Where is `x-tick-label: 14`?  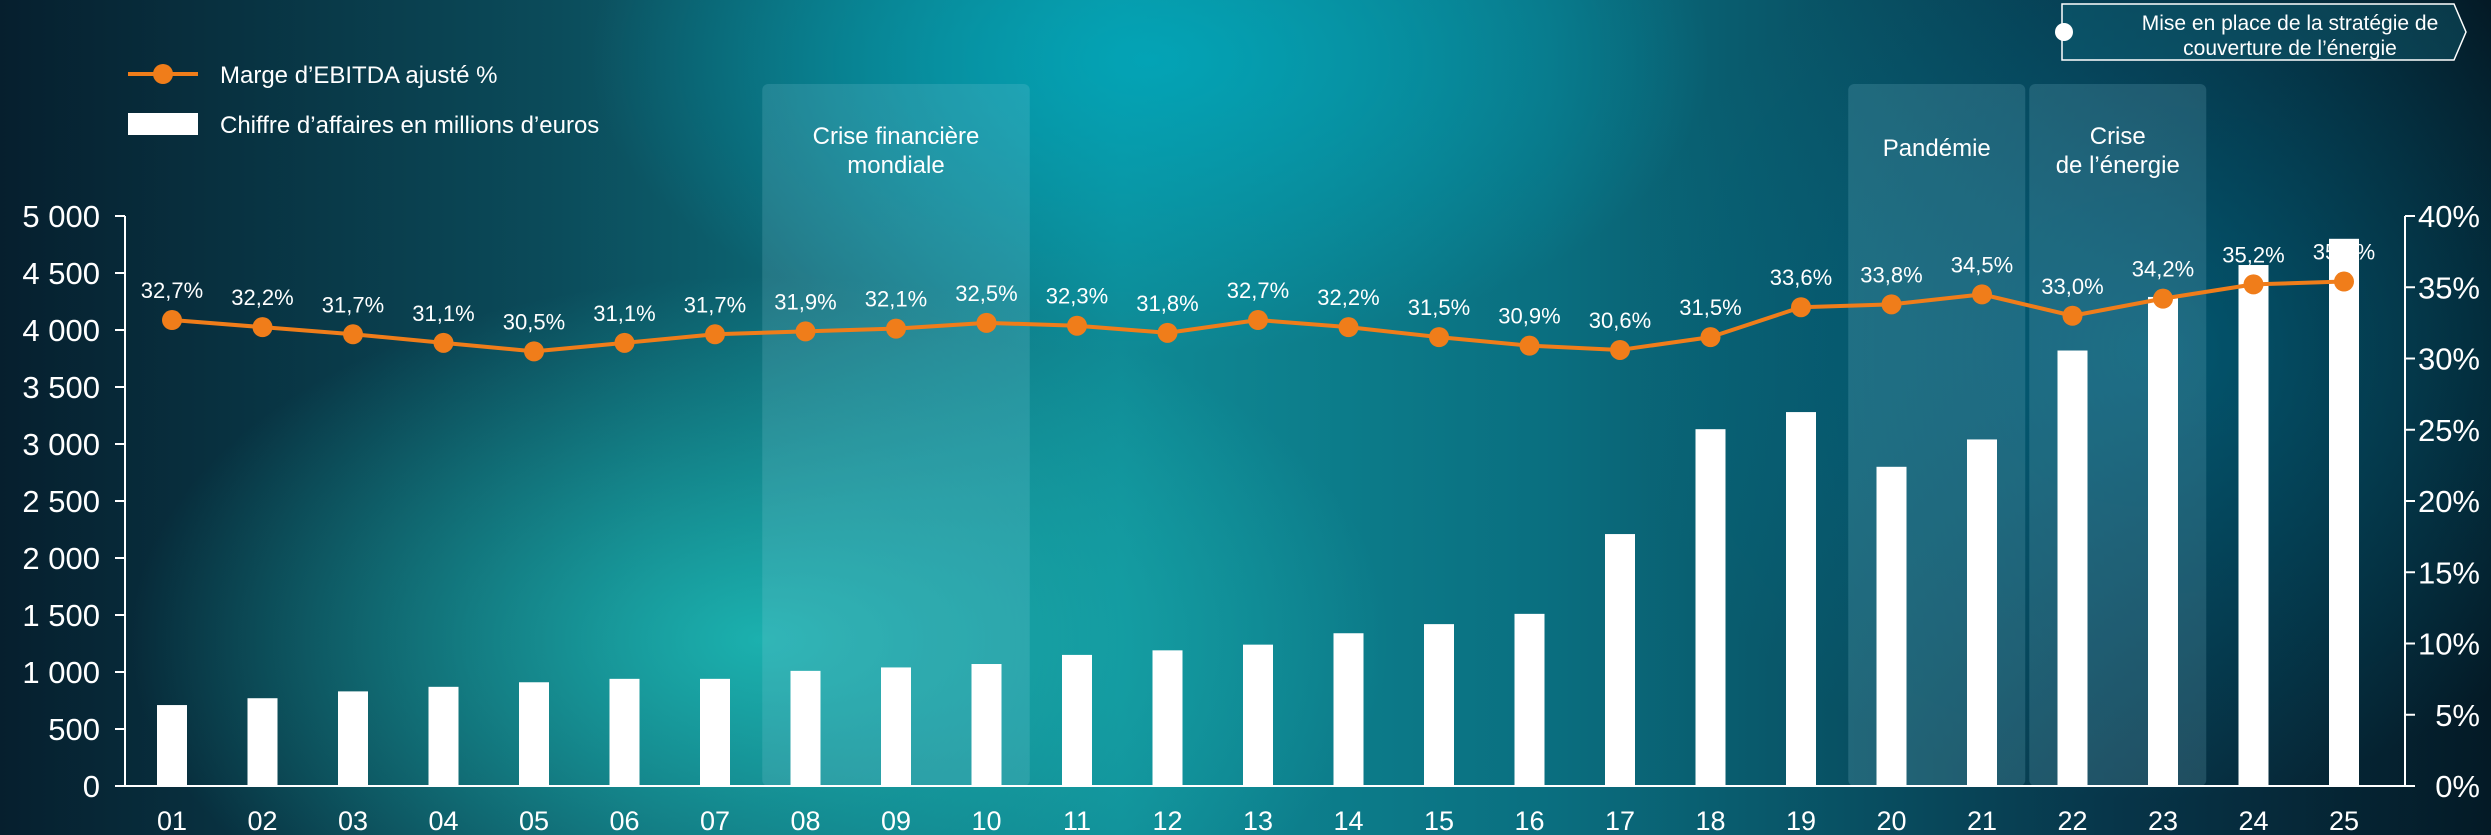
x-tick-label: 14 is located at coordinates (1348, 820).